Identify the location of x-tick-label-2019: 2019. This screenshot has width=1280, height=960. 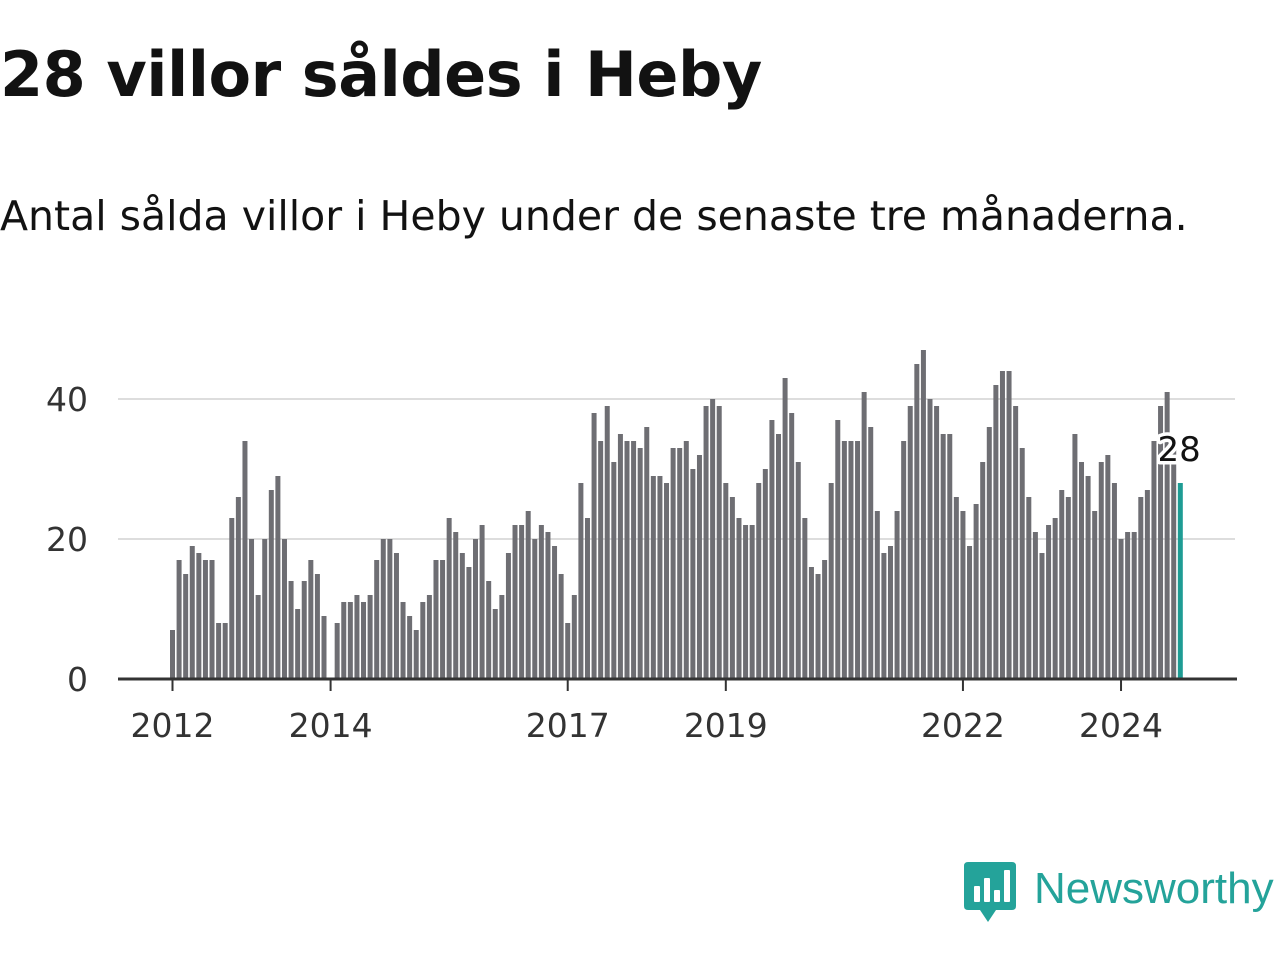
(726, 725).